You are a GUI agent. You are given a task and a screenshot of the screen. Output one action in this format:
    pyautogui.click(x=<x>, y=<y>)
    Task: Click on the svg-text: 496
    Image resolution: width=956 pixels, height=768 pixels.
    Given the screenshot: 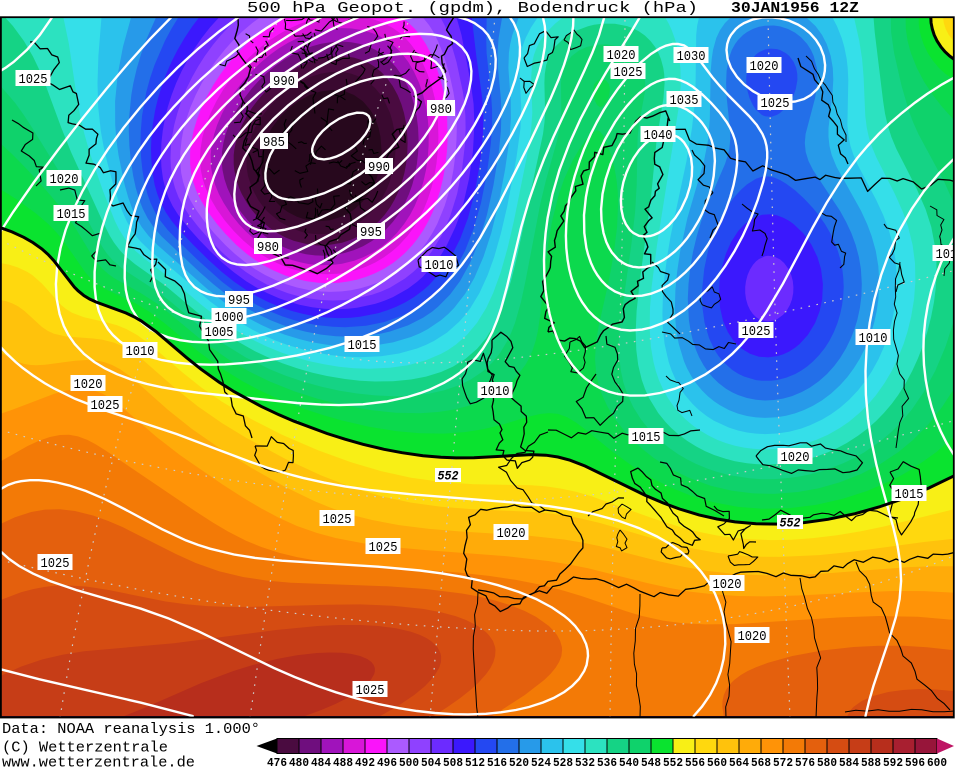 What is the action you would take?
    pyautogui.click(x=387, y=762)
    